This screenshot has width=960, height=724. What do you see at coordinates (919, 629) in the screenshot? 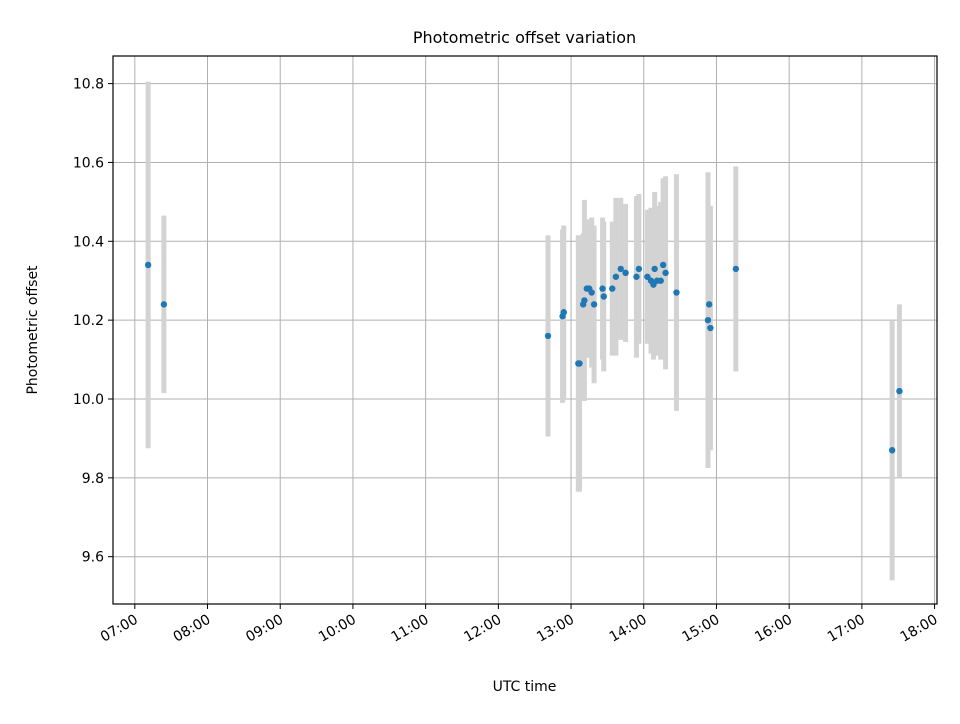
I see `x-tick-label: 18:00` at bounding box center [919, 629].